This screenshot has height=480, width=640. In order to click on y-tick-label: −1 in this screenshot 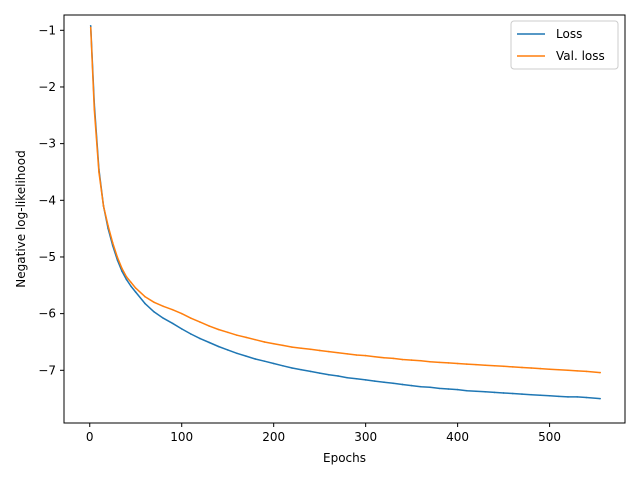, I will do `click(47, 30)`.